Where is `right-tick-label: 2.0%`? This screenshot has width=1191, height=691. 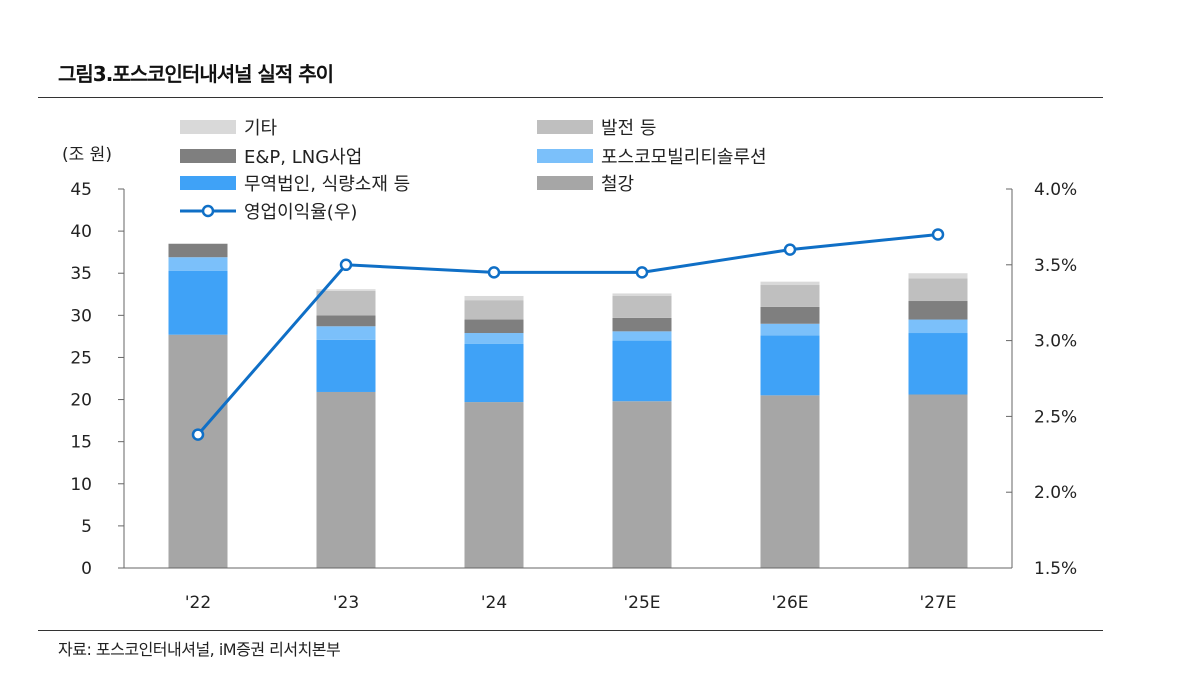 right-tick-label: 2.0% is located at coordinates (1055, 493).